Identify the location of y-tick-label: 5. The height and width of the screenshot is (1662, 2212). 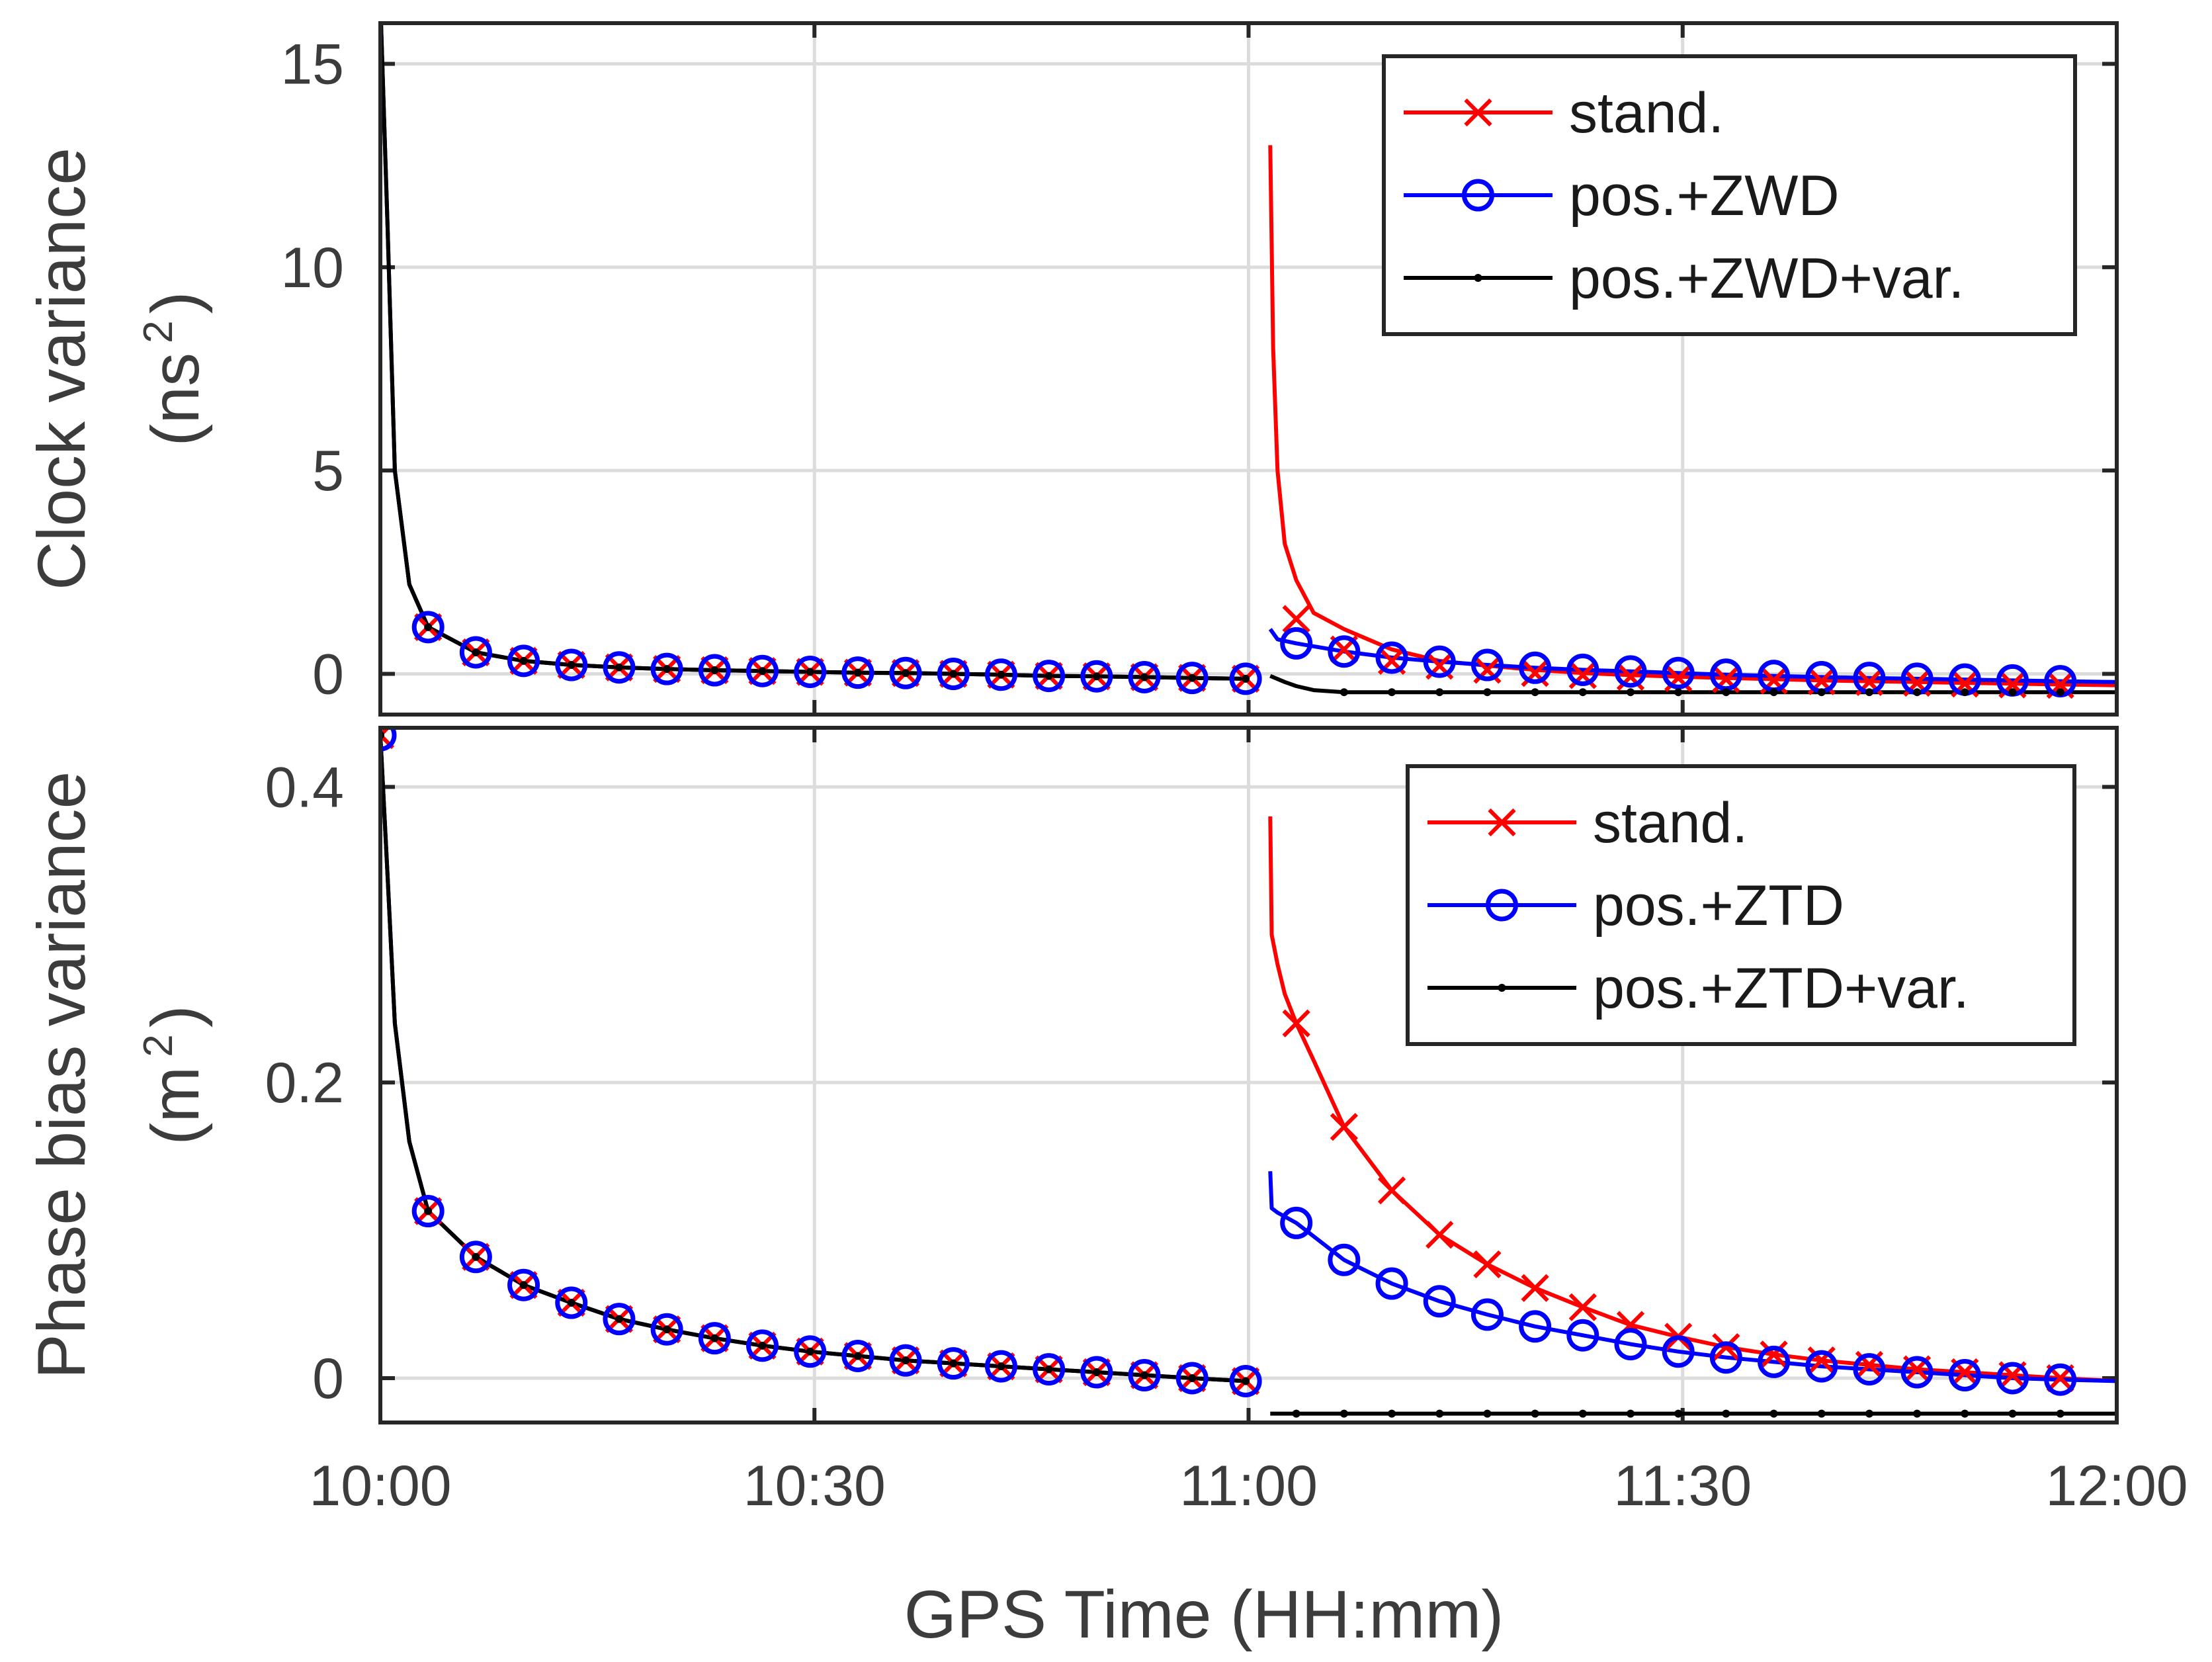
(328, 471).